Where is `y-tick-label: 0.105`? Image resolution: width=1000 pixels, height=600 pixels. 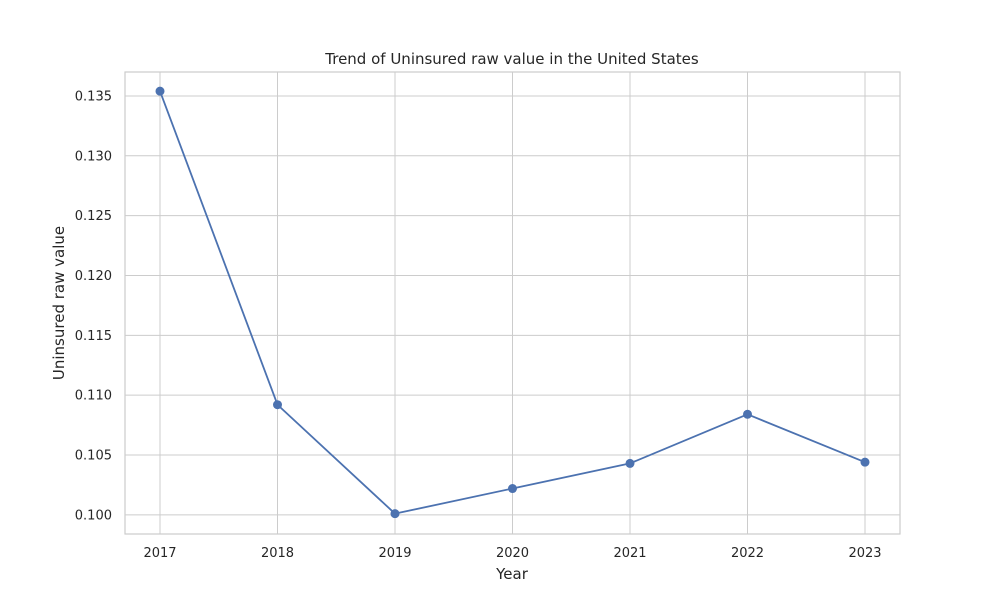
y-tick-label: 0.105 is located at coordinates (93, 456).